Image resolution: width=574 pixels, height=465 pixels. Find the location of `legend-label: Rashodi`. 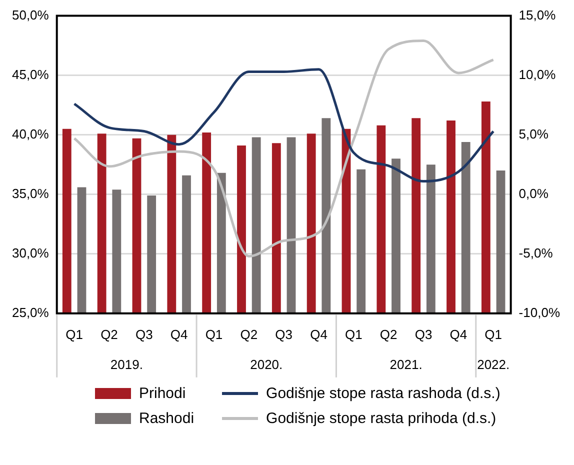

legend-label: Rashodi is located at coordinates (166, 418).